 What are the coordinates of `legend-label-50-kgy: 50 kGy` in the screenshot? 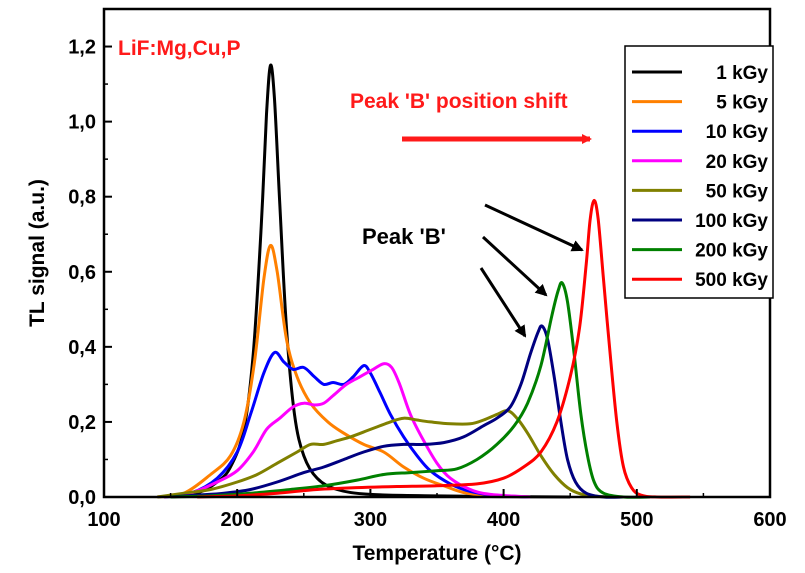 It's located at (737, 191).